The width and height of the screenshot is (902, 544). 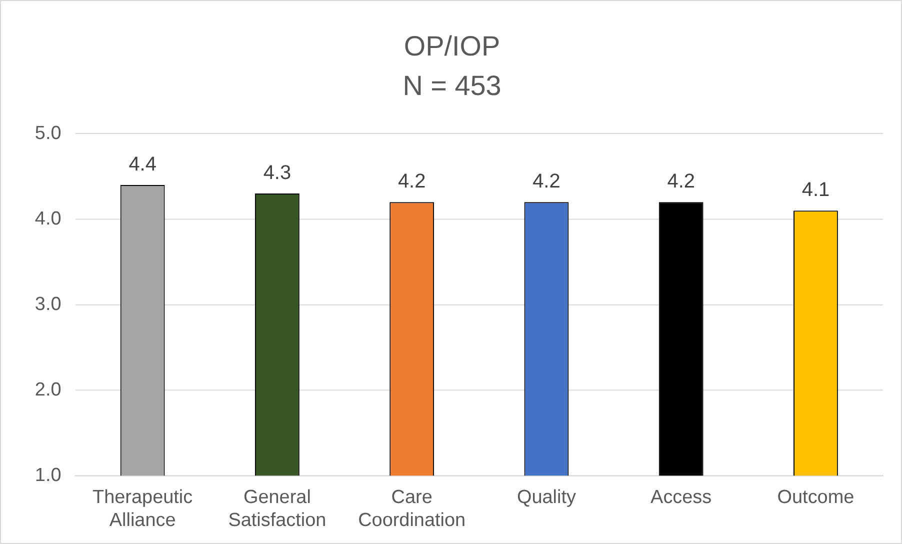 What do you see at coordinates (546, 497) in the screenshot?
I see `x-tick-label: Quality` at bounding box center [546, 497].